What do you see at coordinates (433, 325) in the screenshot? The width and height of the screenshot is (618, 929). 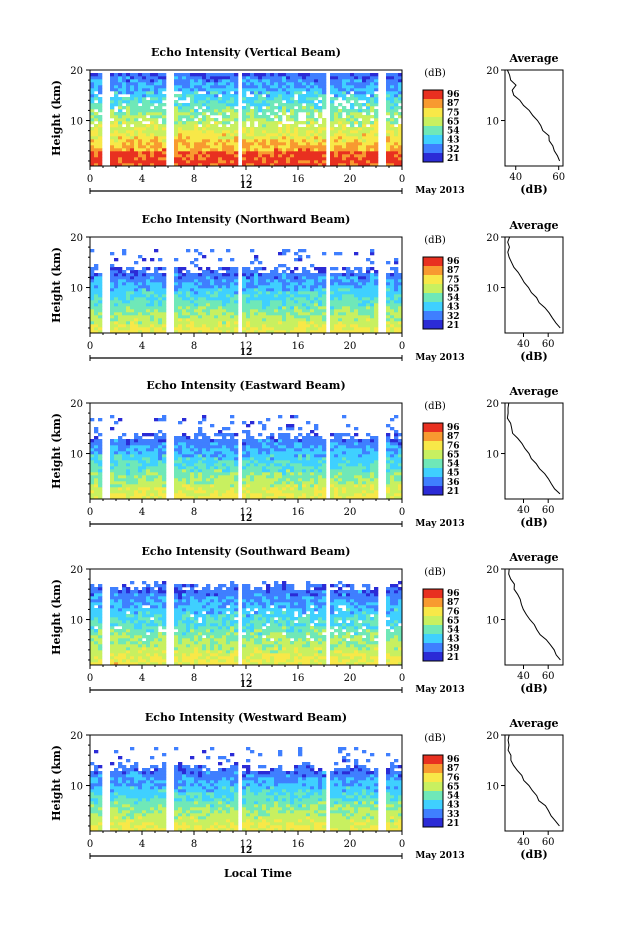 I see `colorbar-swatch` at bounding box center [433, 325].